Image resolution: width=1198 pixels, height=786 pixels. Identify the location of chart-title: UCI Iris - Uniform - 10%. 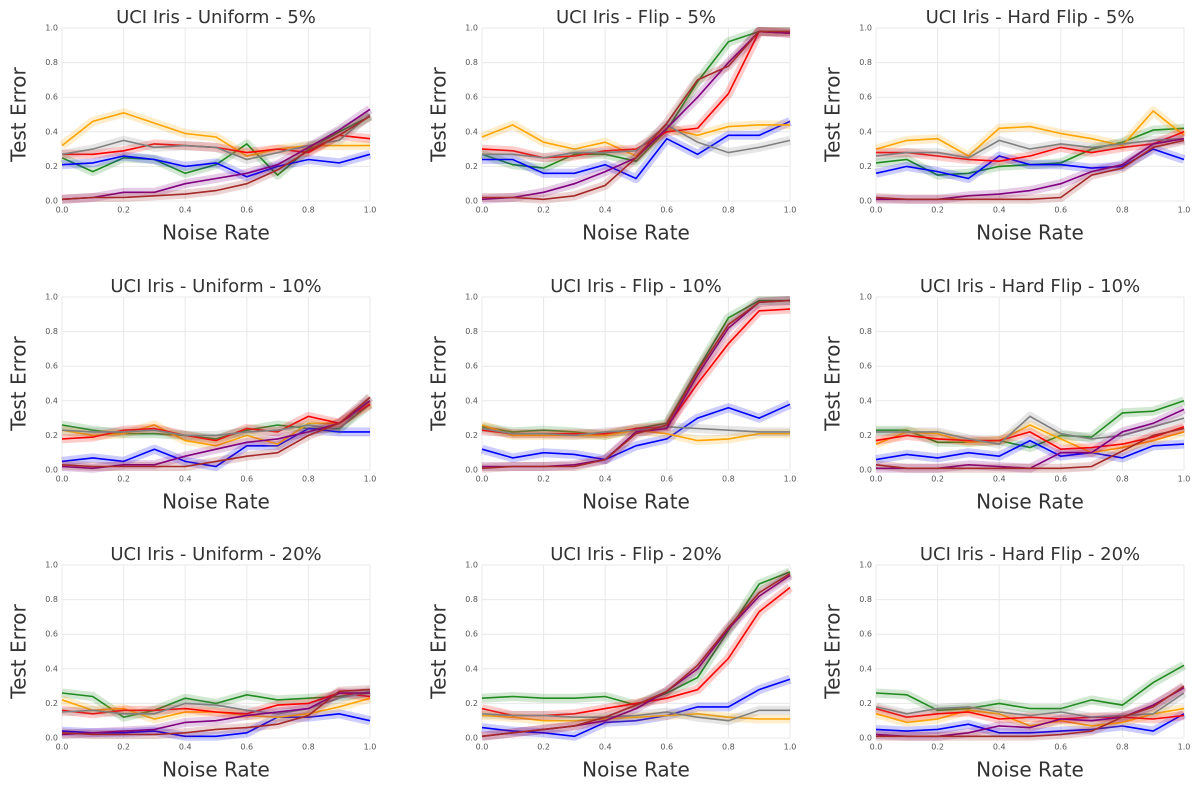
(215, 286).